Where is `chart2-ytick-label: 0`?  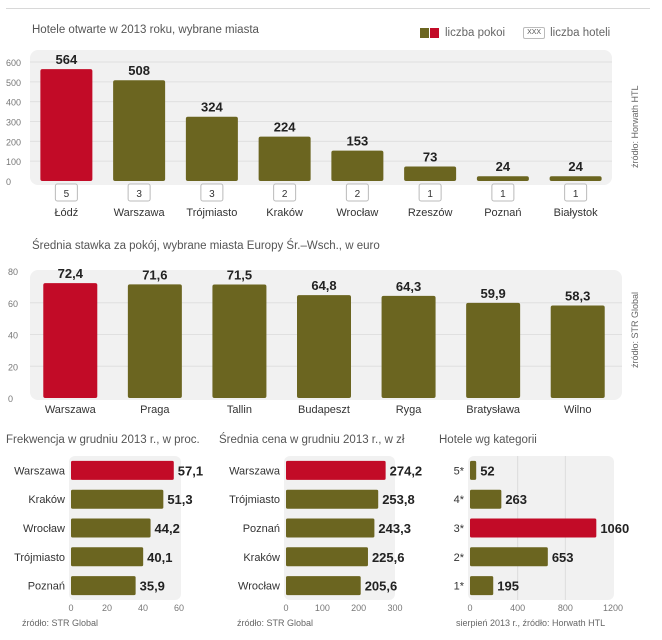
chart2-ytick-label: 0 is located at coordinates (10, 399).